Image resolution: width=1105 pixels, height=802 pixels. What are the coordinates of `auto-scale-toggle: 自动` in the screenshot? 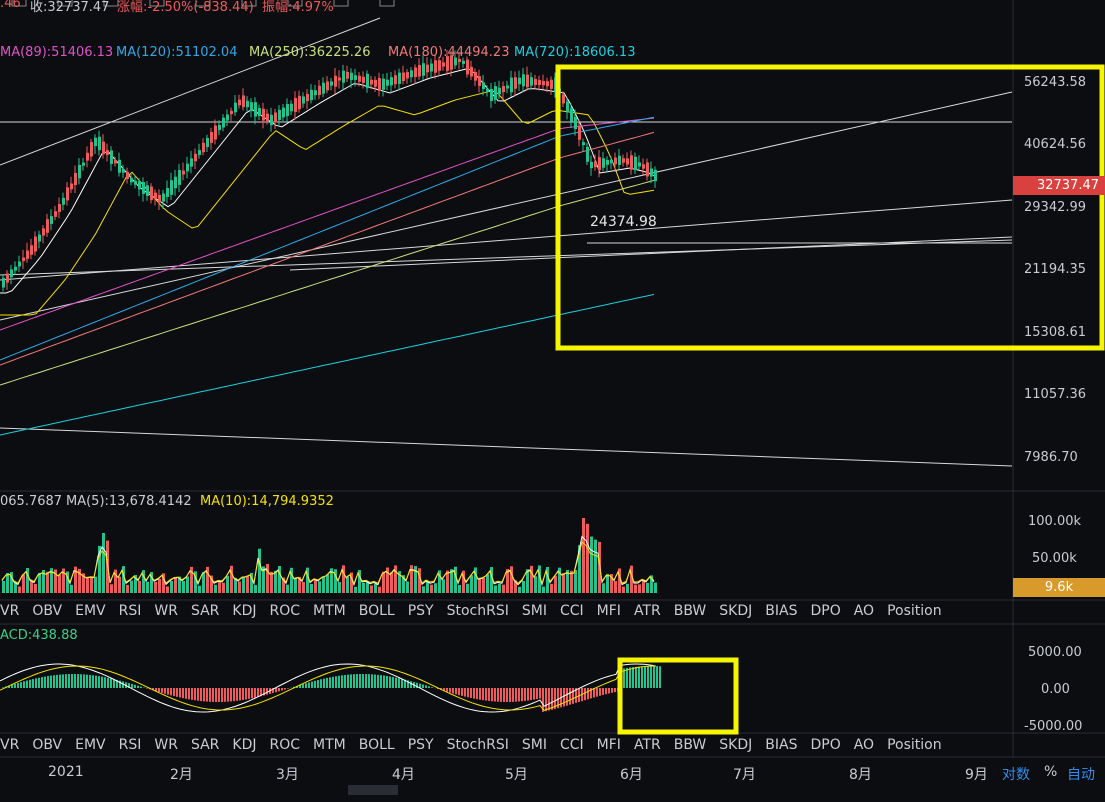 It's located at (1081, 775).